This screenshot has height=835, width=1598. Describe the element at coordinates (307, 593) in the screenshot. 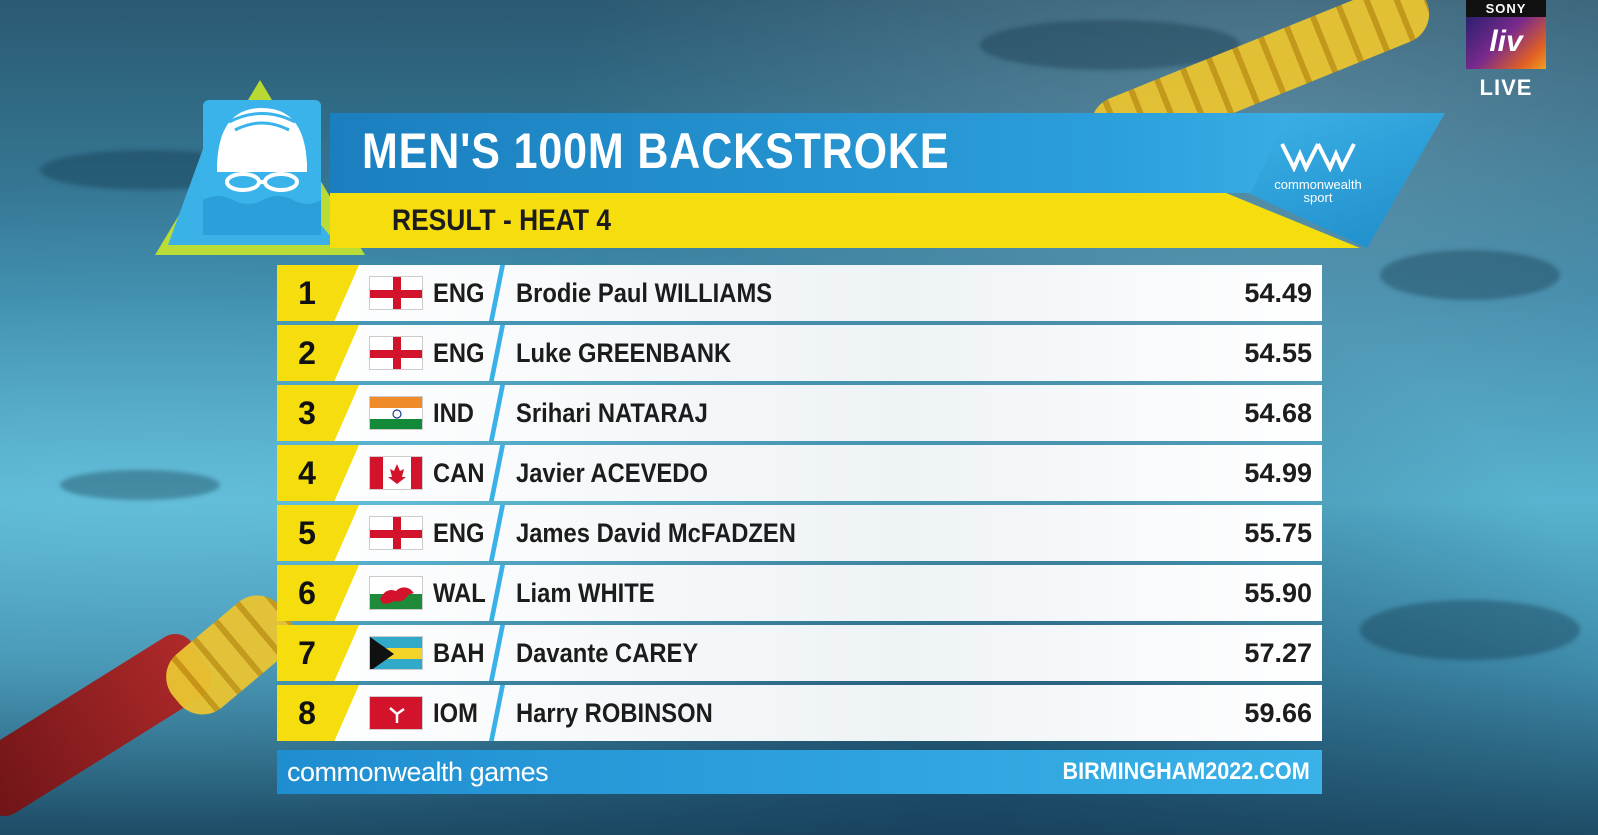

I see `rank: 6` at that location.